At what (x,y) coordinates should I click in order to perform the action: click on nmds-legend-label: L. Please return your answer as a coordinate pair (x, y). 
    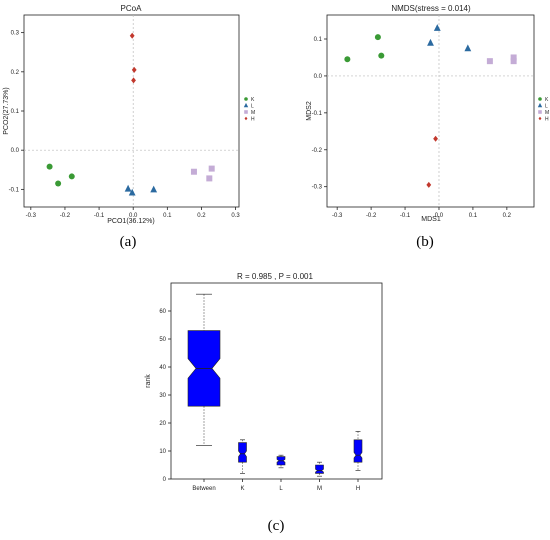
    Looking at the image, I should click on (546, 106).